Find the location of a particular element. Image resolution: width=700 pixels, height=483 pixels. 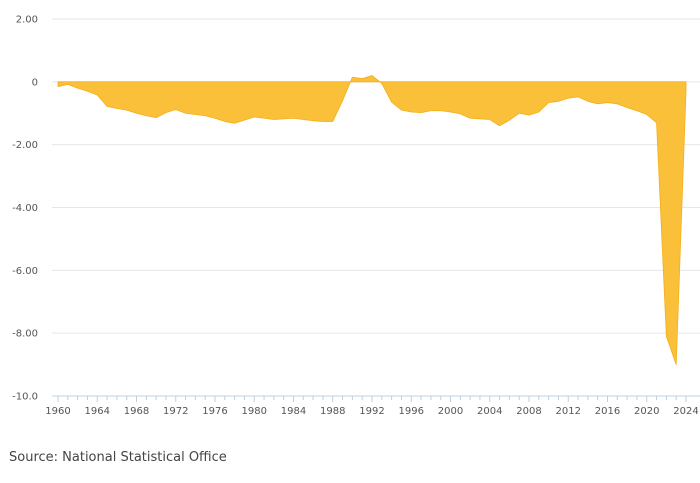

x-tick-label: 1960 is located at coordinates (57, 411).